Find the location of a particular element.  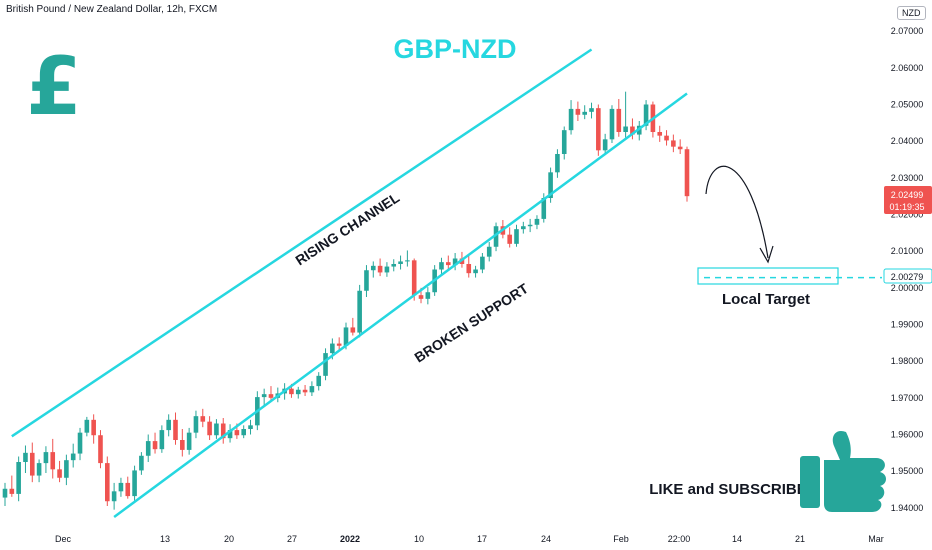

bar-countdown: 01:19:35 is located at coordinates (906, 207).